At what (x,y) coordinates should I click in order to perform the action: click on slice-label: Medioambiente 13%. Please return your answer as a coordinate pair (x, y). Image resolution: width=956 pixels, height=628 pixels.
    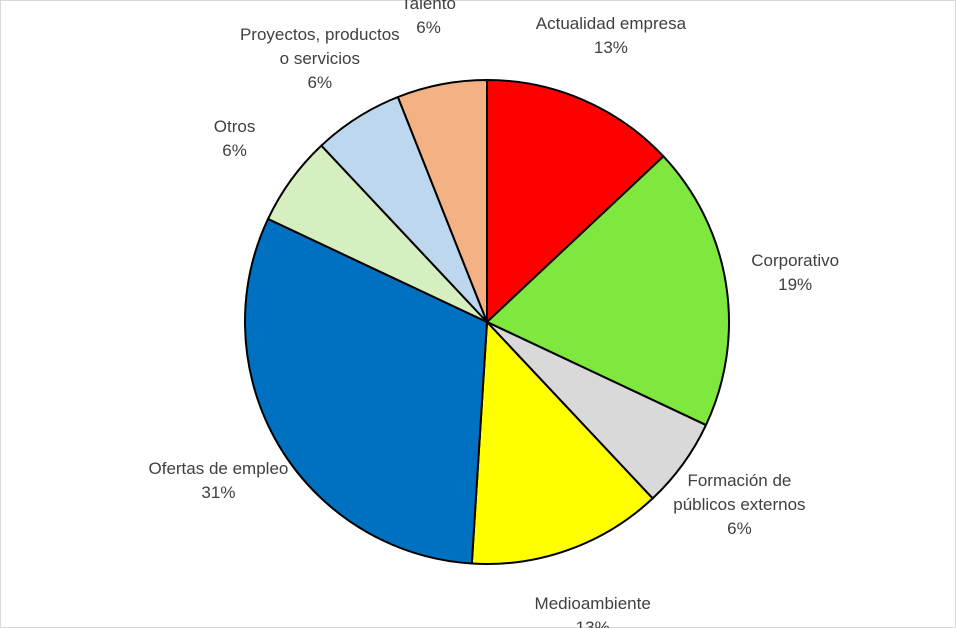
    Looking at the image, I should click on (593, 610).